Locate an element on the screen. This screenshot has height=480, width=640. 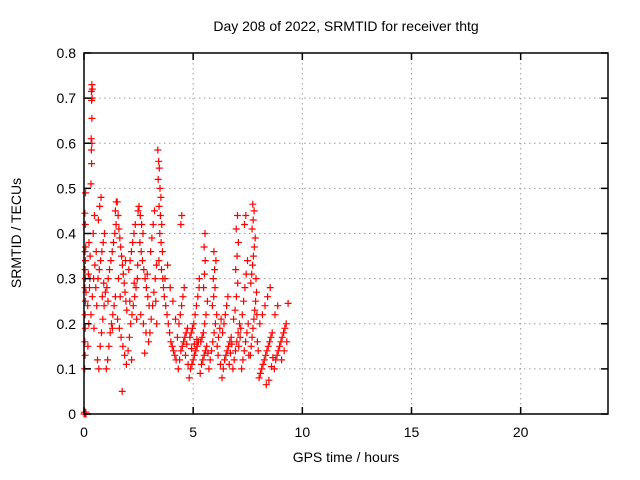
x-tick-label: 0 is located at coordinates (84, 432).